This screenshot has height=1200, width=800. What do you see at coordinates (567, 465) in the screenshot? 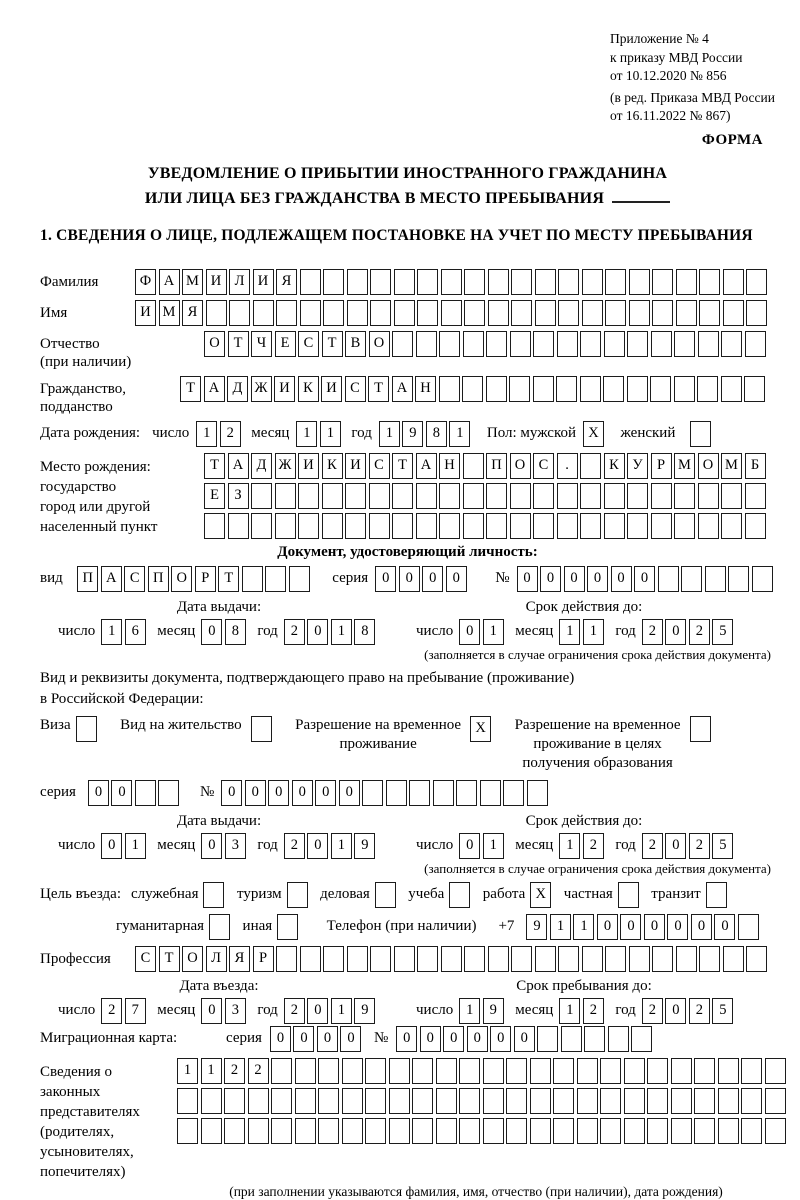
I see `char-cell: .` at bounding box center [567, 465].